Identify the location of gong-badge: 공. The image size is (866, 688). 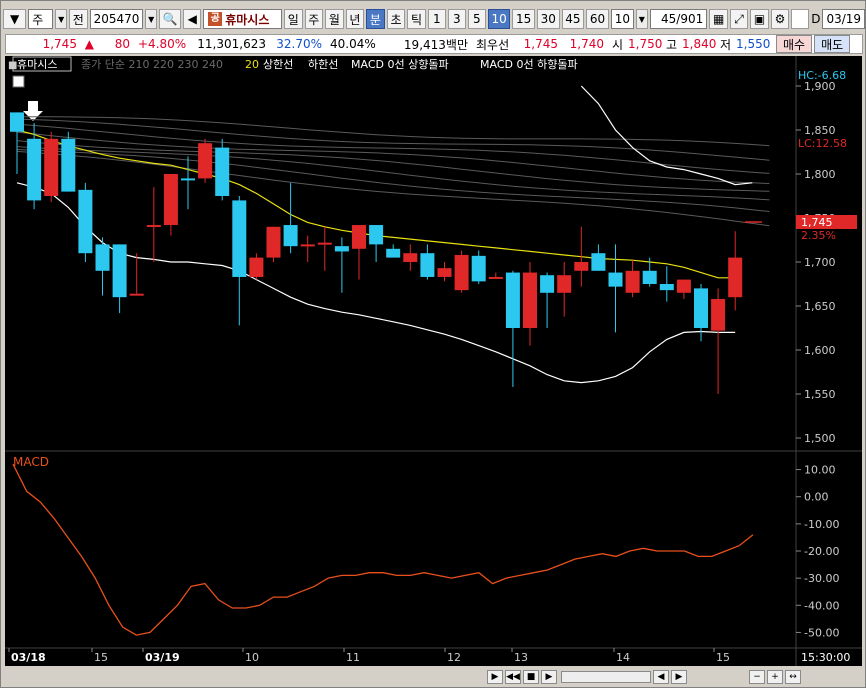
(215, 19).